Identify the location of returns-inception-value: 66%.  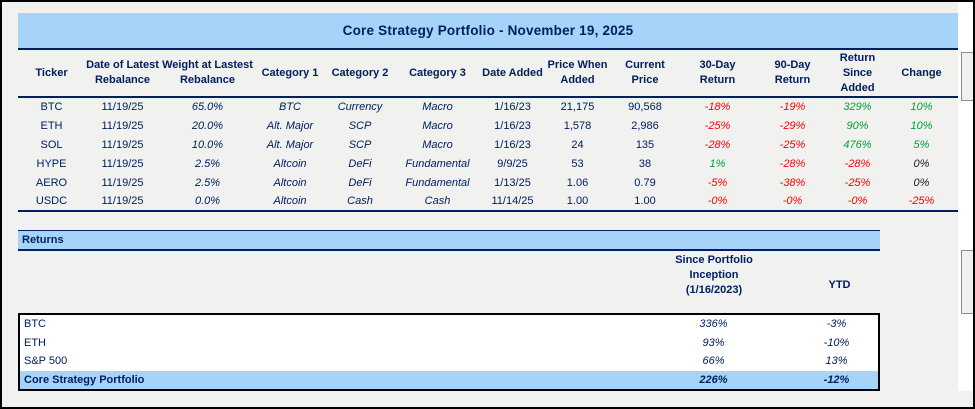
(713, 361).